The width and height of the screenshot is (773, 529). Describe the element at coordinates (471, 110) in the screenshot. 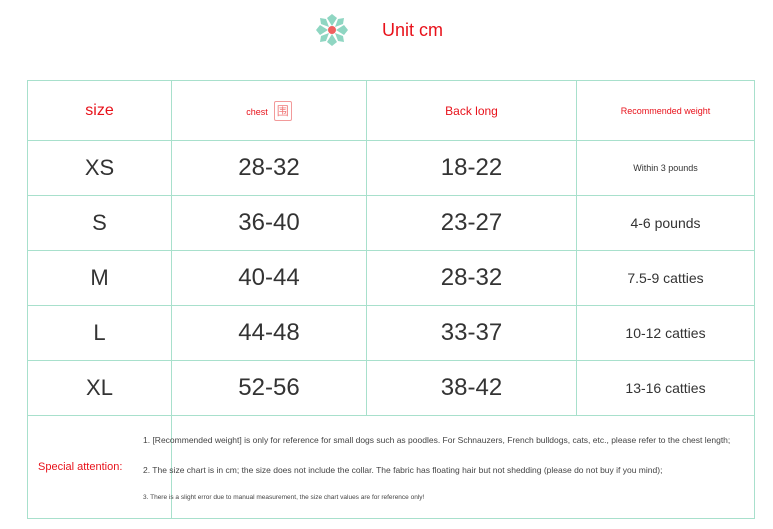

I see `header-back-long: Back long` at that location.